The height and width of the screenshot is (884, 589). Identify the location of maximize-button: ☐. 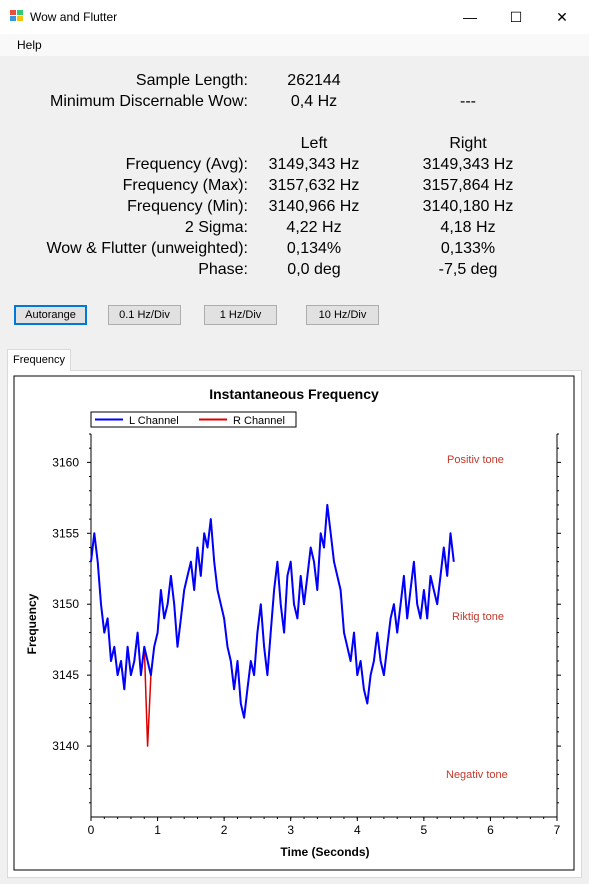
(516, 17).